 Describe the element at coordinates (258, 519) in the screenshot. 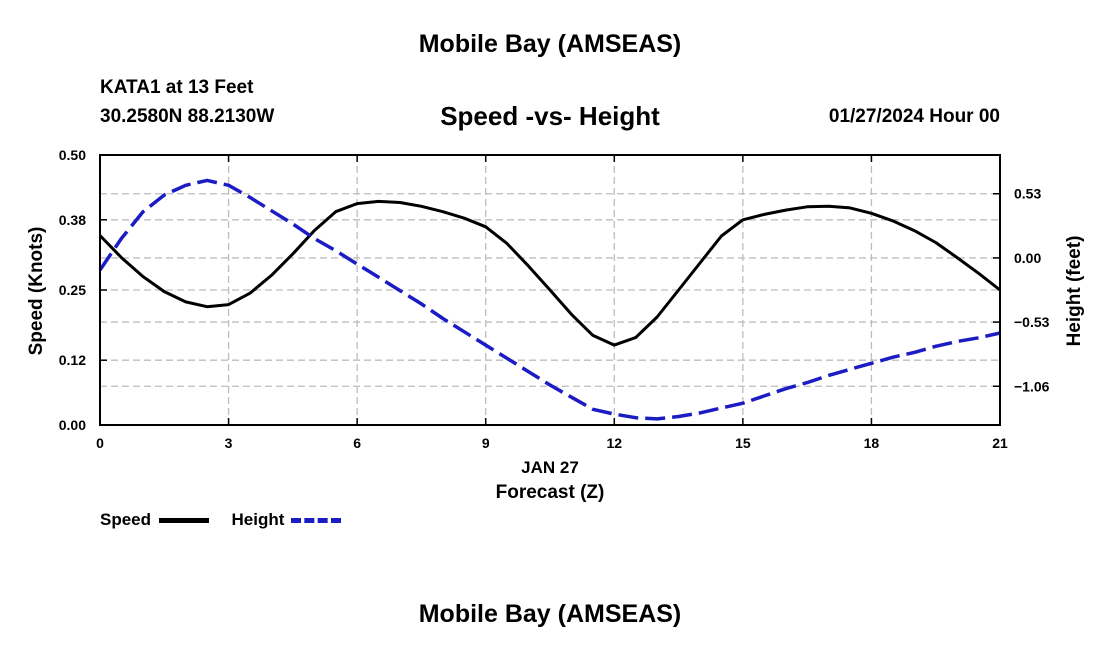

I see `legend-height-label: Height` at that location.